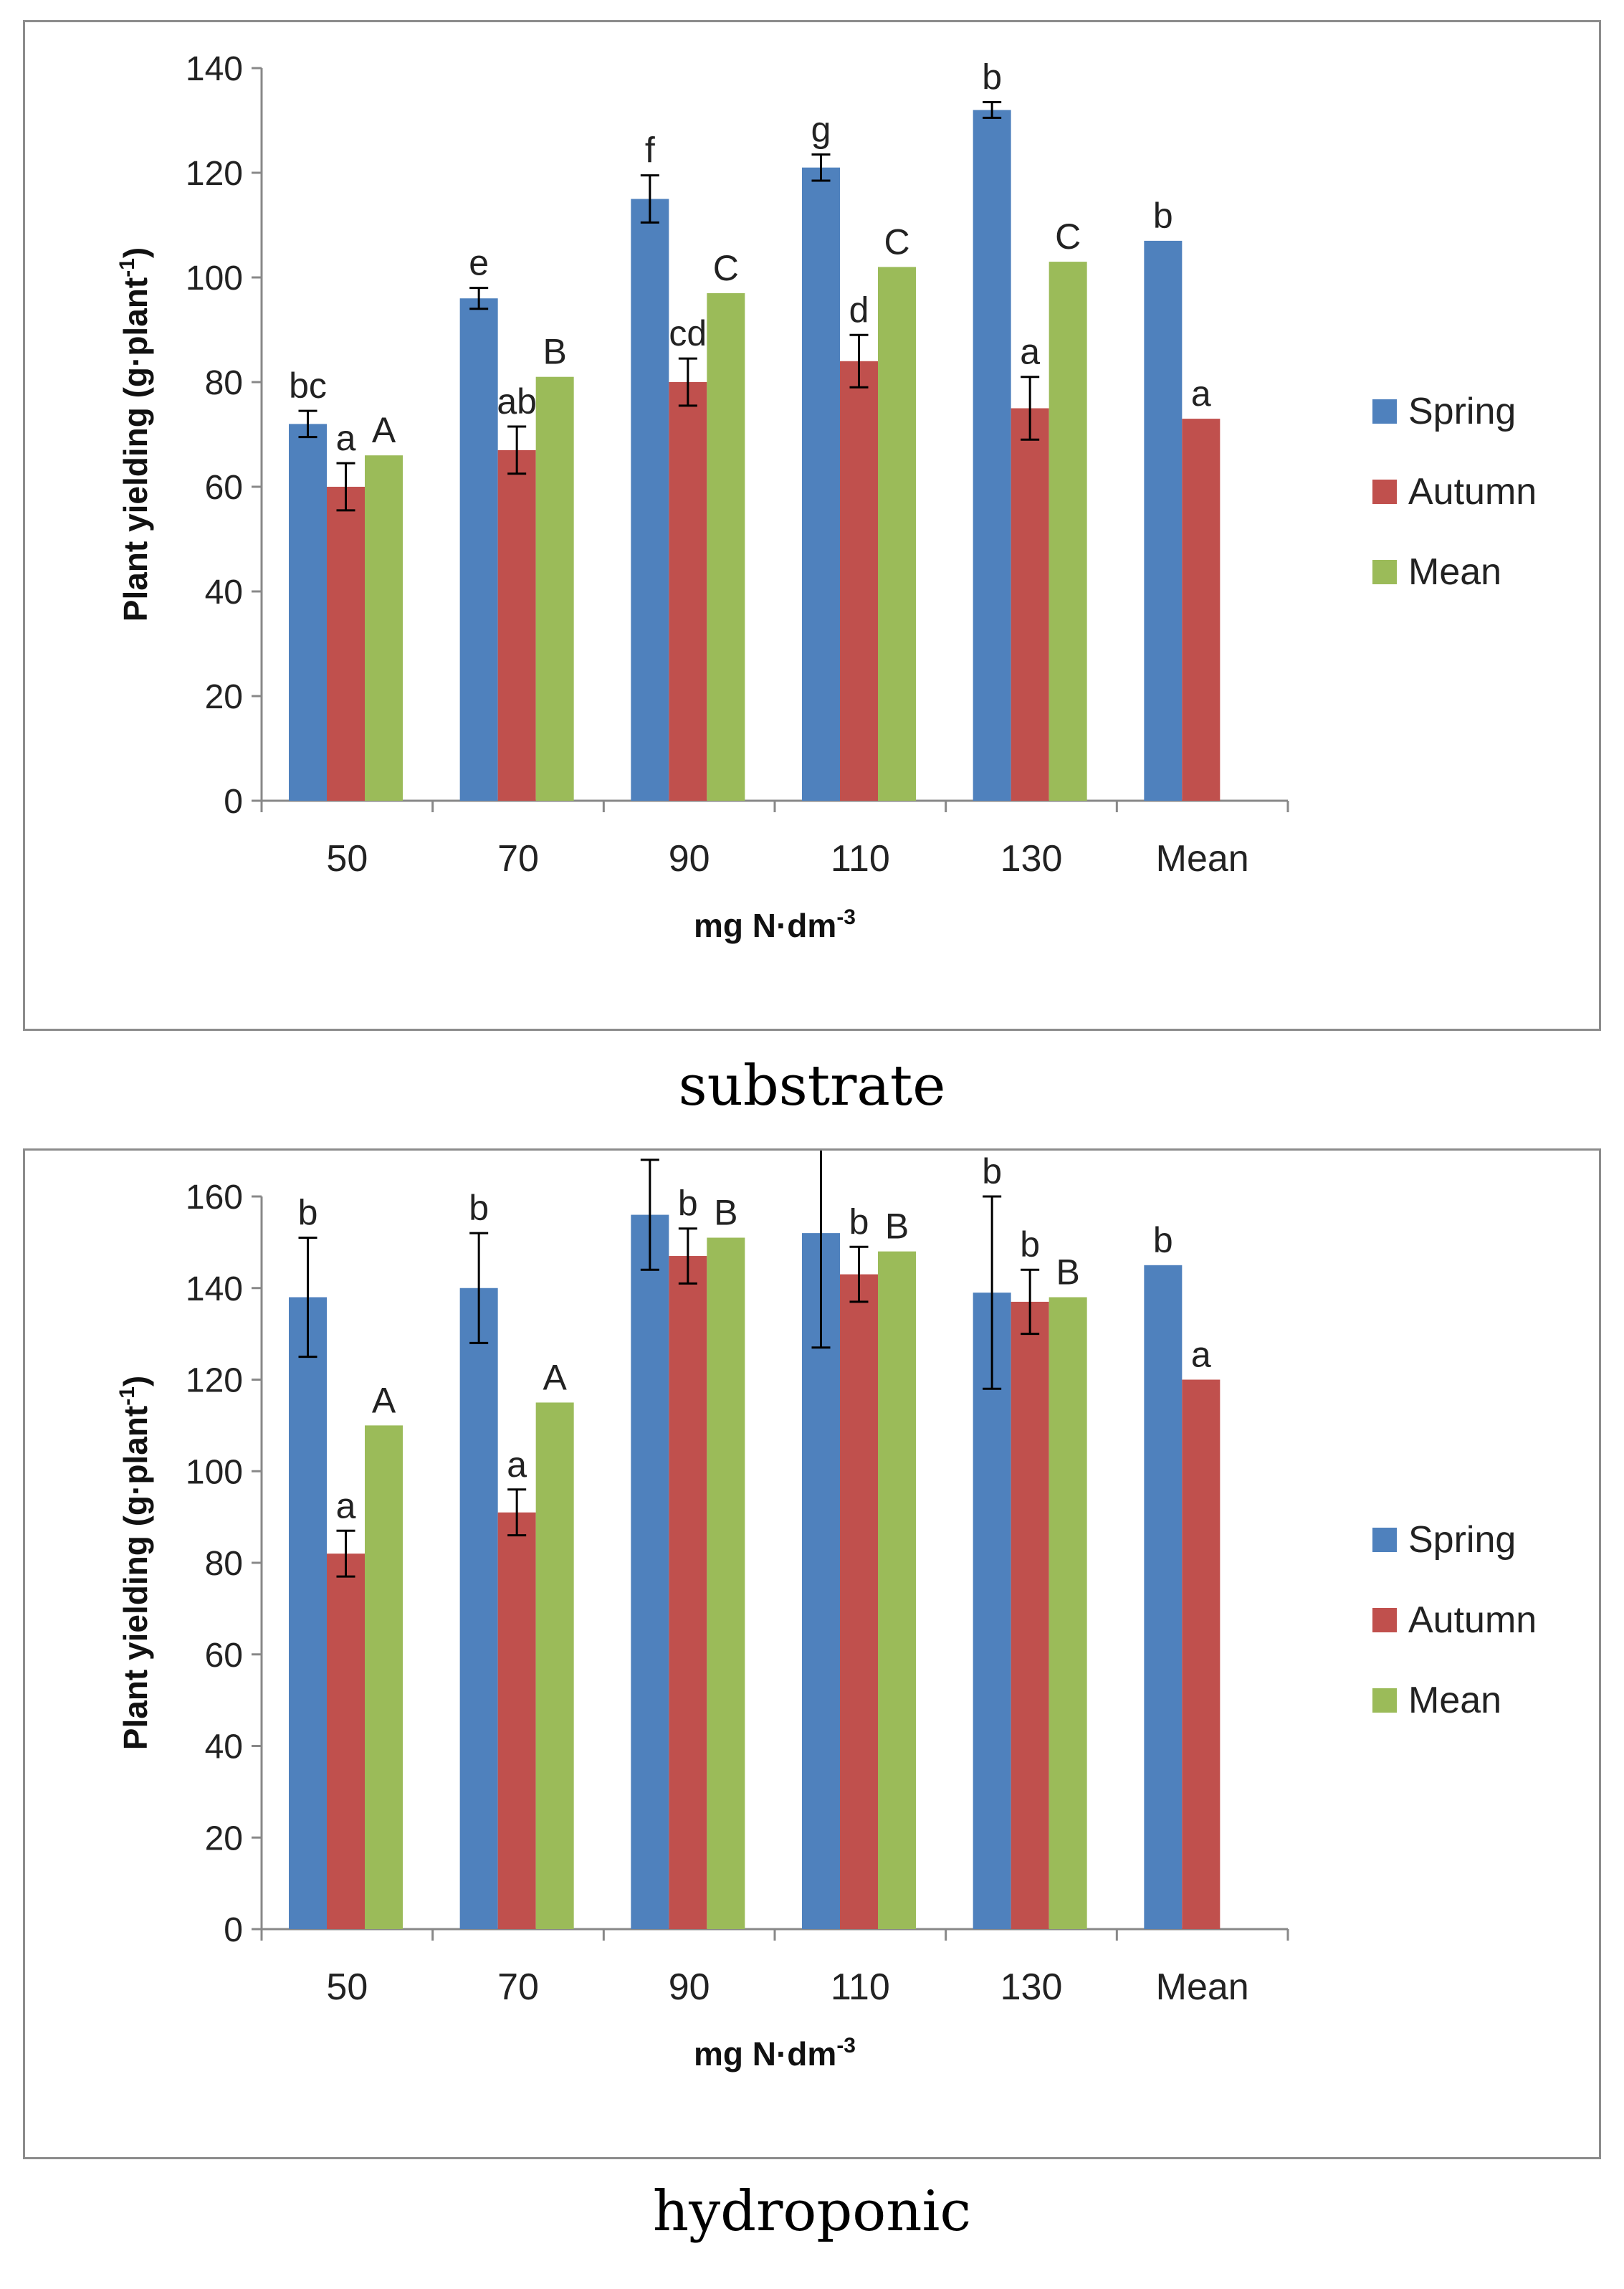 The width and height of the screenshot is (1624, 2289). What do you see at coordinates (224, 1564) in the screenshot?
I see `y-tick-label-80: 80` at bounding box center [224, 1564].